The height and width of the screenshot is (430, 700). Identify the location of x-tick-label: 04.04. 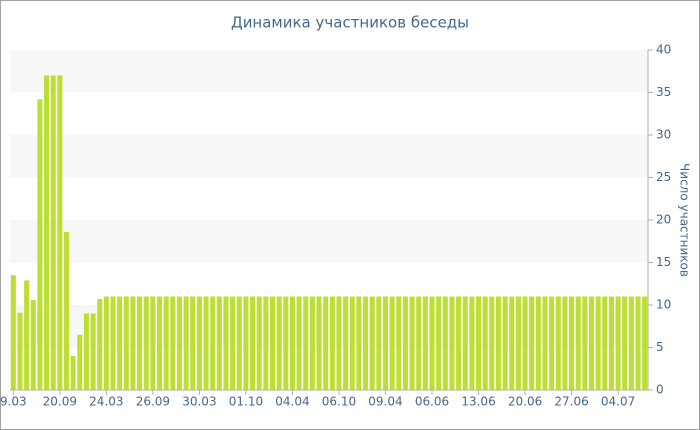
(292, 402).